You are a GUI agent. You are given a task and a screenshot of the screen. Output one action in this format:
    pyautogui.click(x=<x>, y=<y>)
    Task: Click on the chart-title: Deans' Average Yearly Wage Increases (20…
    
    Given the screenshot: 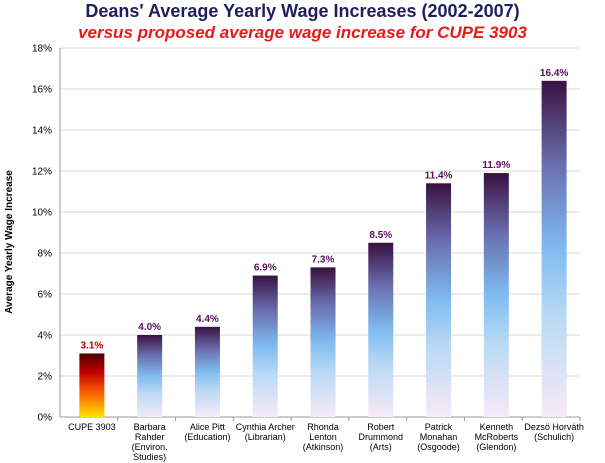 What is the action you would take?
    pyautogui.click(x=302, y=11)
    